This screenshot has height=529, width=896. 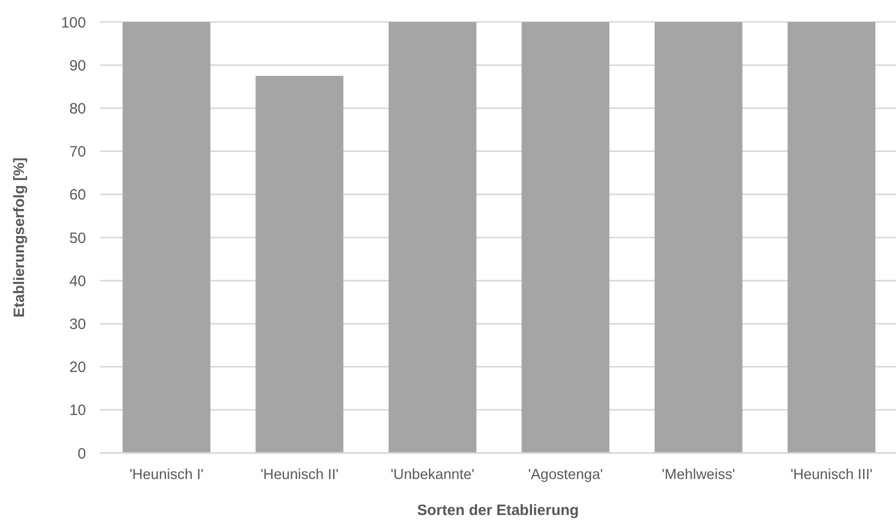 What do you see at coordinates (77, 411) in the screenshot?
I see `y-tick-label: 10` at bounding box center [77, 411].